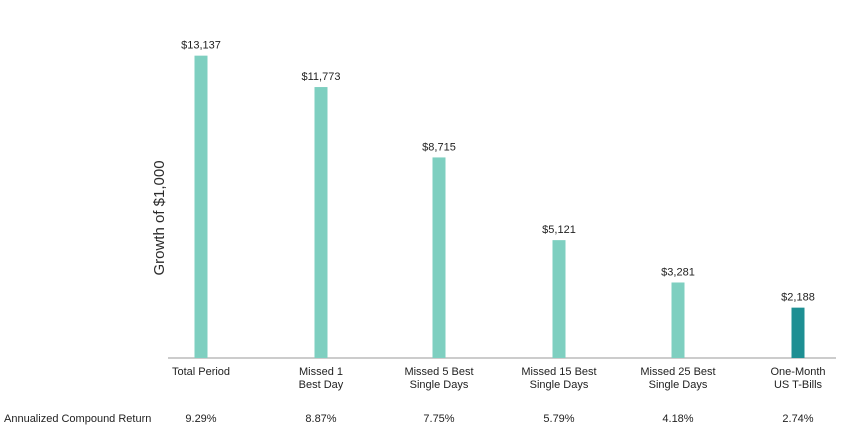  Describe the element at coordinates (159, 217) in the screenshot. I see `y-axis-title: Growth of $1,000` at that location.